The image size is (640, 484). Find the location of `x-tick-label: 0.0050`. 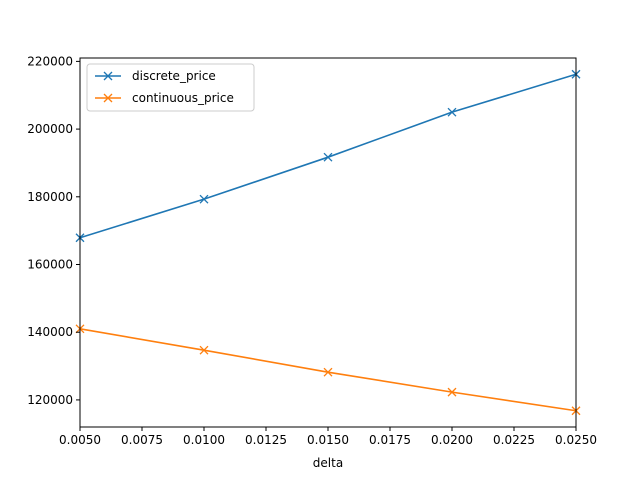

x-tick-label: 0.0050 is located at coordinates (80, 440).